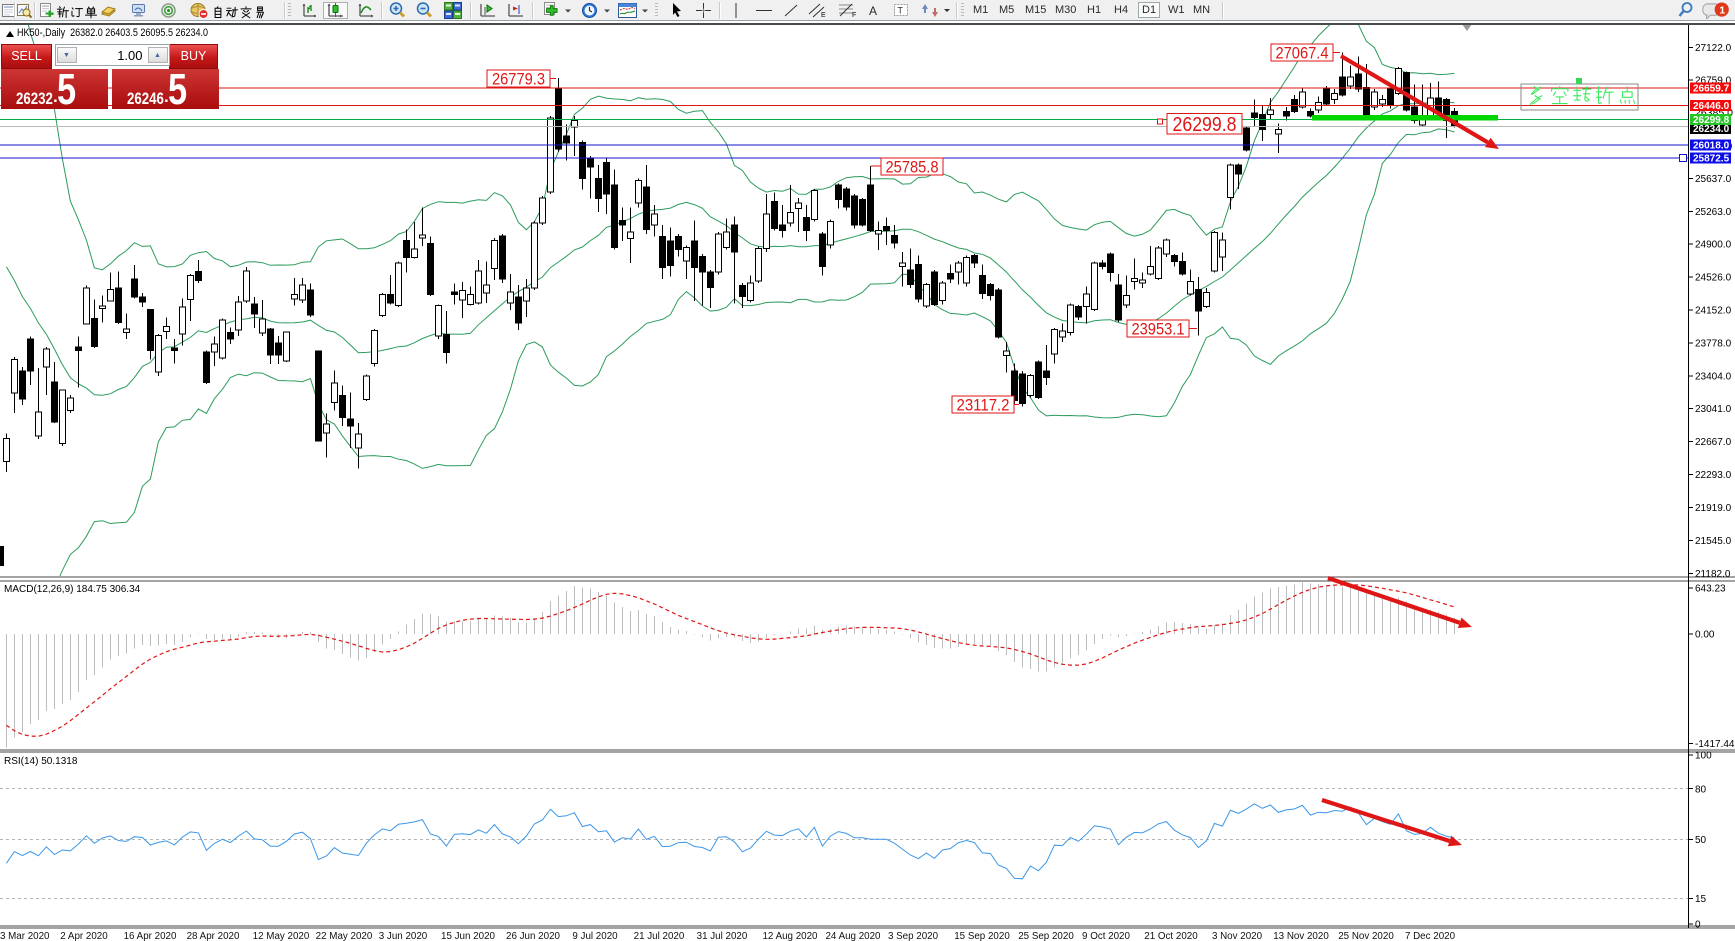  I want to click on svg-text: 23 Mar 2020, so click(25, 936).